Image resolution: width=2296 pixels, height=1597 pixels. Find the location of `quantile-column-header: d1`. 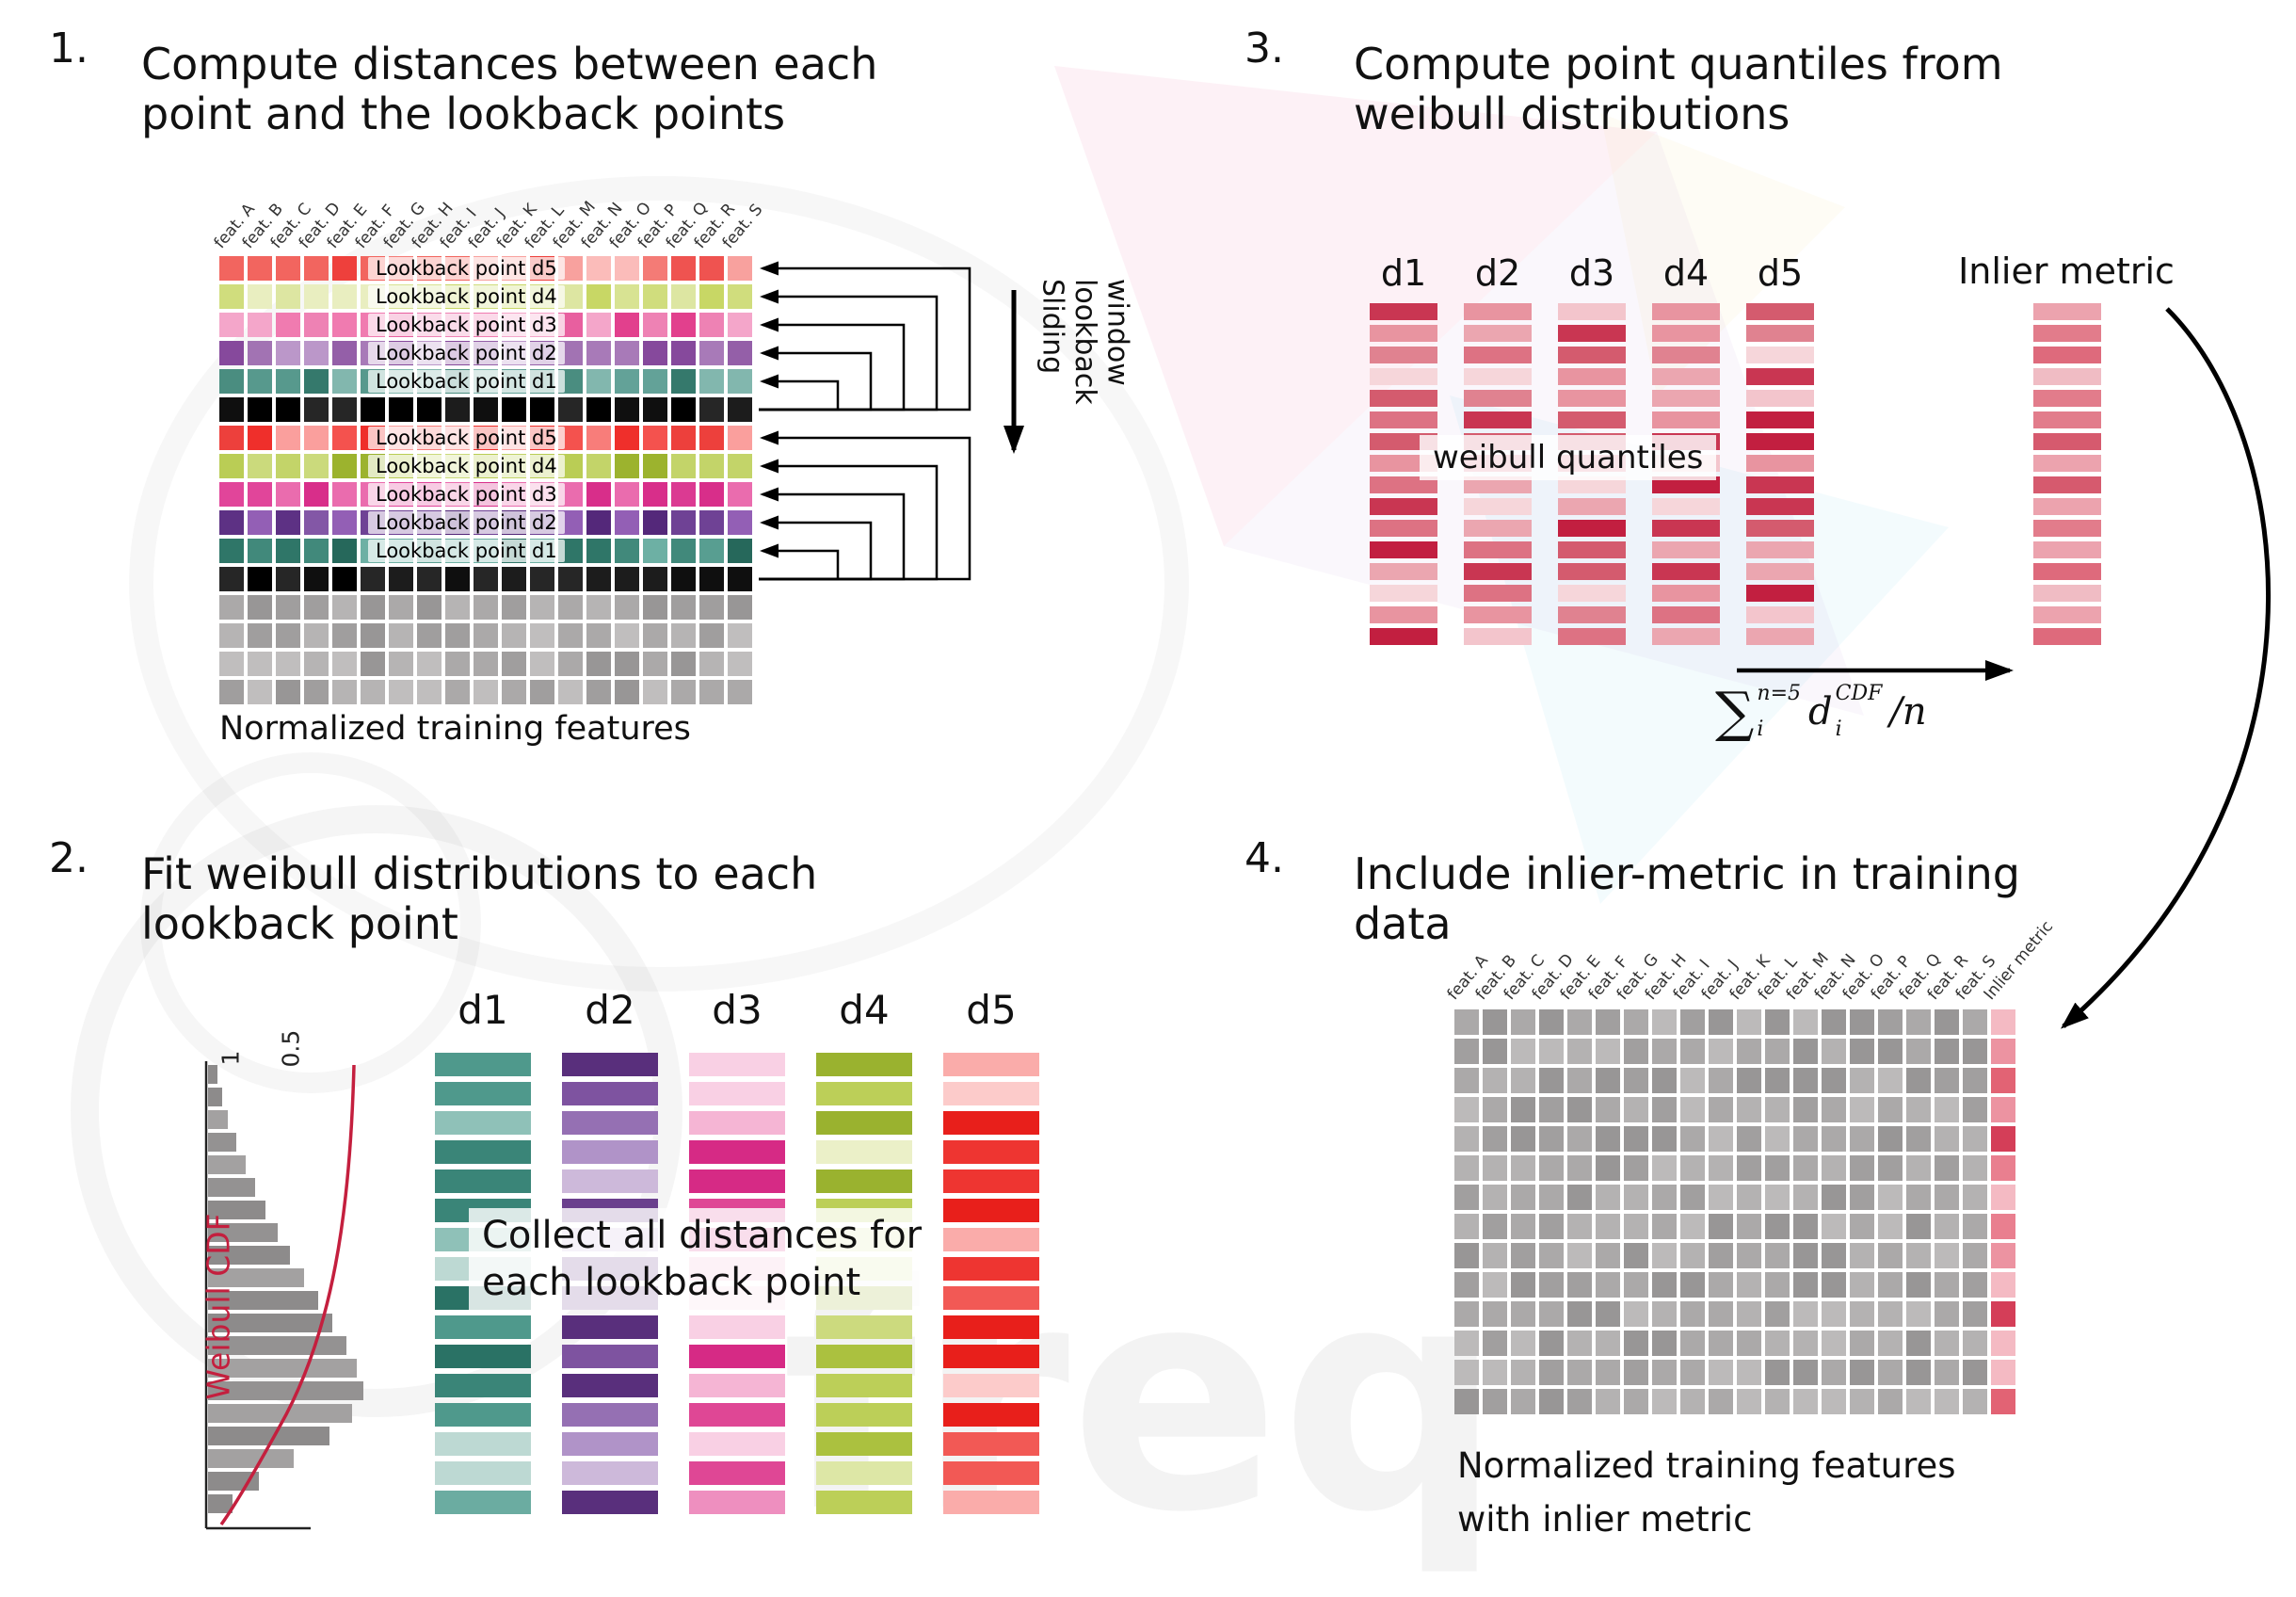

quantile-column-header: d1 is located at coordinates (1403, 273).